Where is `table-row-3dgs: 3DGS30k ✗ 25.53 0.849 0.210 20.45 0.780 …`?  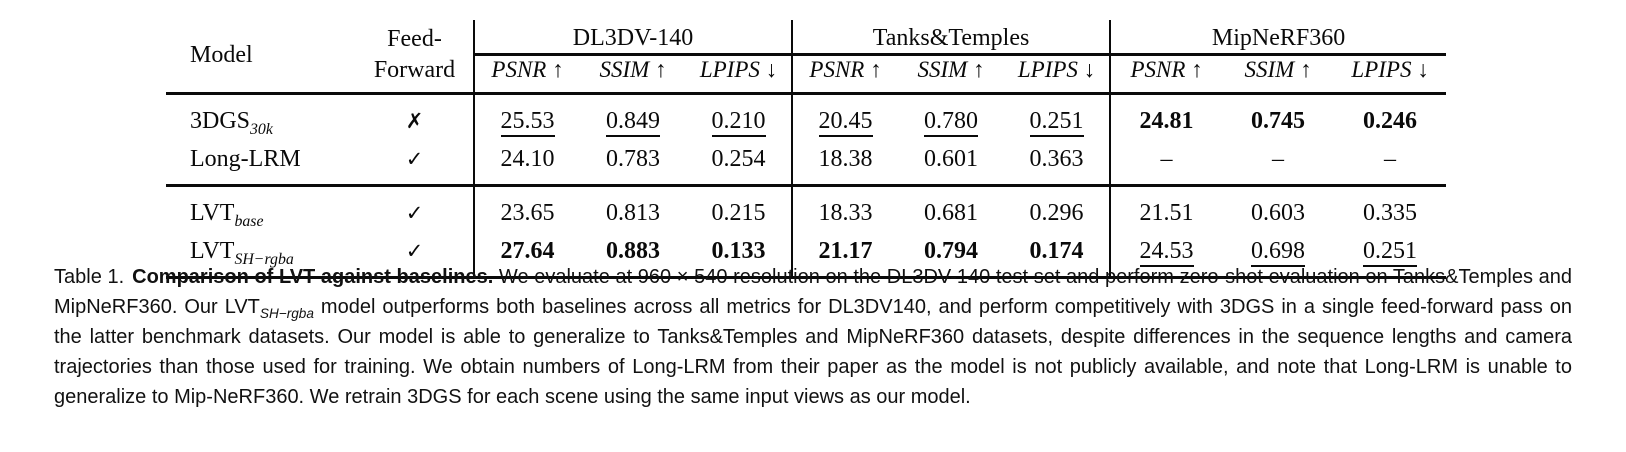
table-row-3dgs: 3DGS30k ✗ 25.53 0.849 0.210 20.45 0.780 … is located at coordinates (806, 116).